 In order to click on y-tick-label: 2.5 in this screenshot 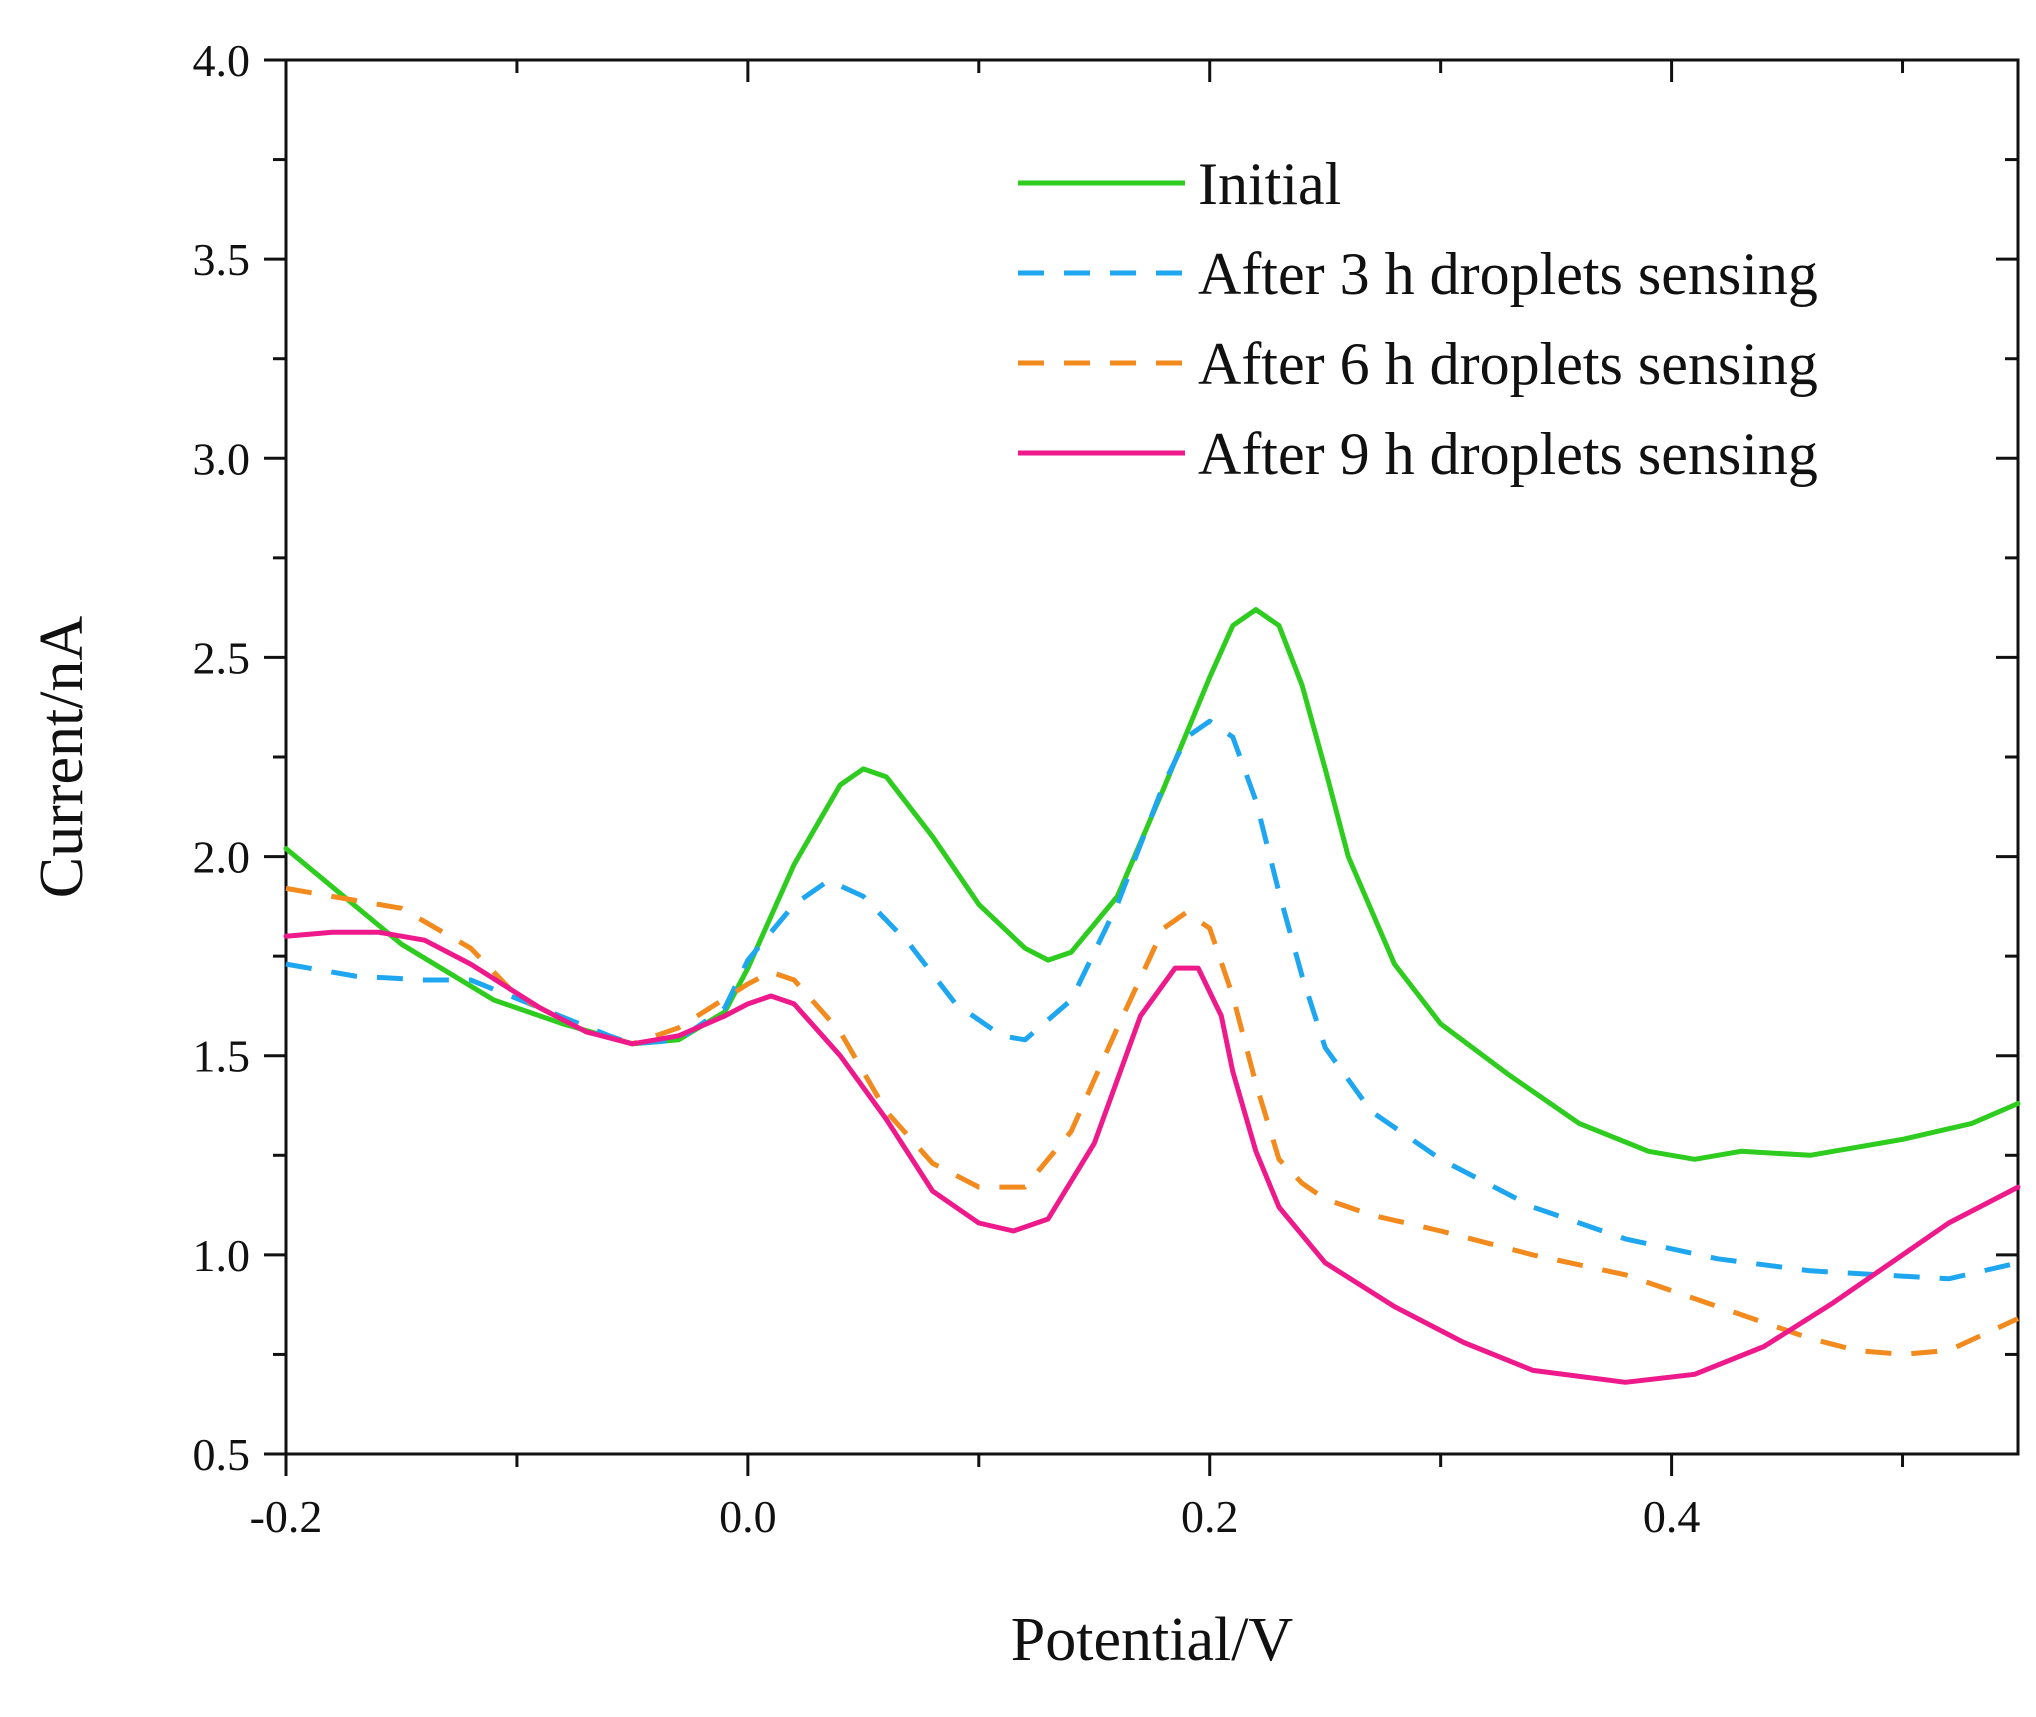, I will do `click(222, 657)`.